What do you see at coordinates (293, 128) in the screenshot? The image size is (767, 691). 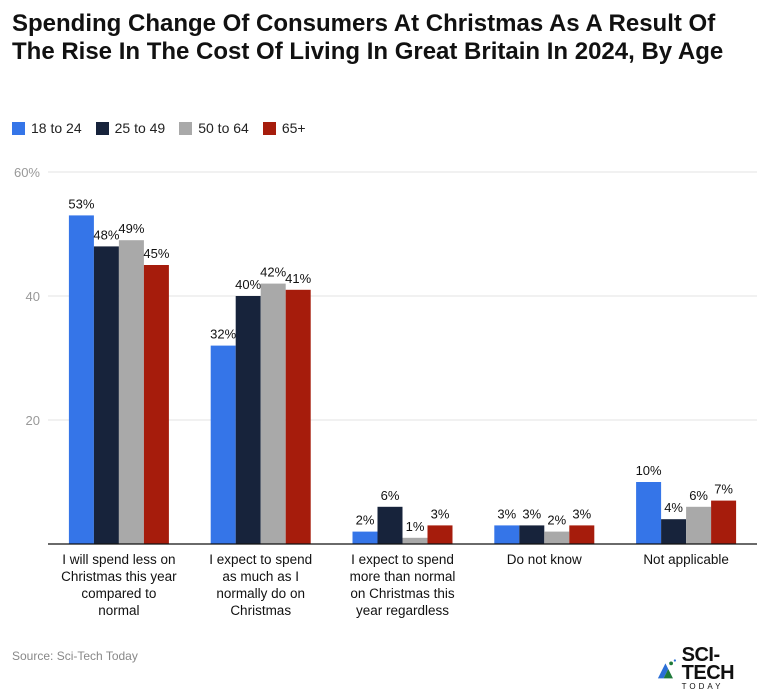 I see `legend-label: 65+` at bounding box center [293, 128].